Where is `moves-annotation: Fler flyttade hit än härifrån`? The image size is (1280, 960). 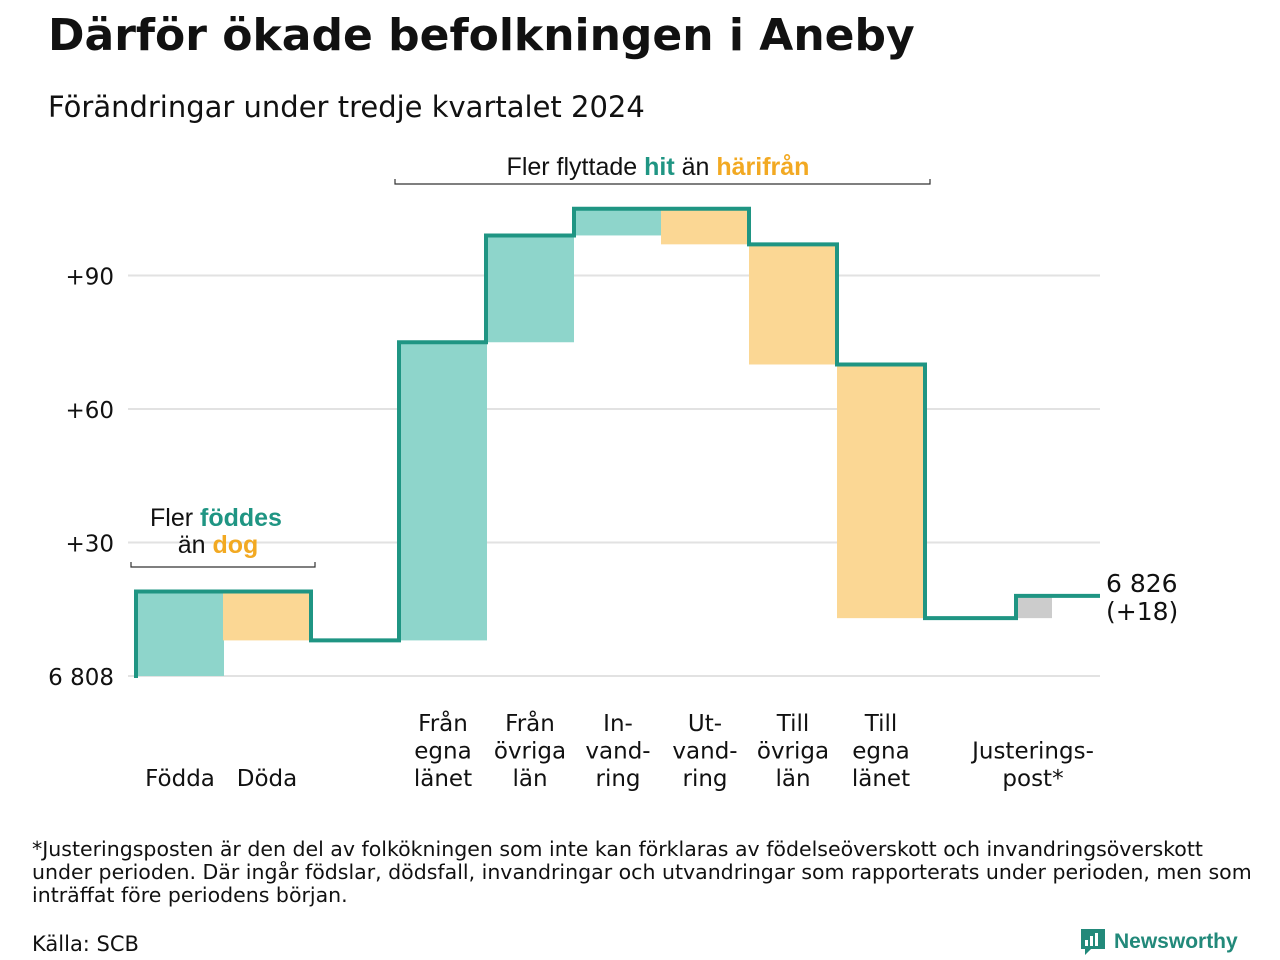
moves-annotation: Fler flyttade hit än härifrån is located at coordinates (658, 167).